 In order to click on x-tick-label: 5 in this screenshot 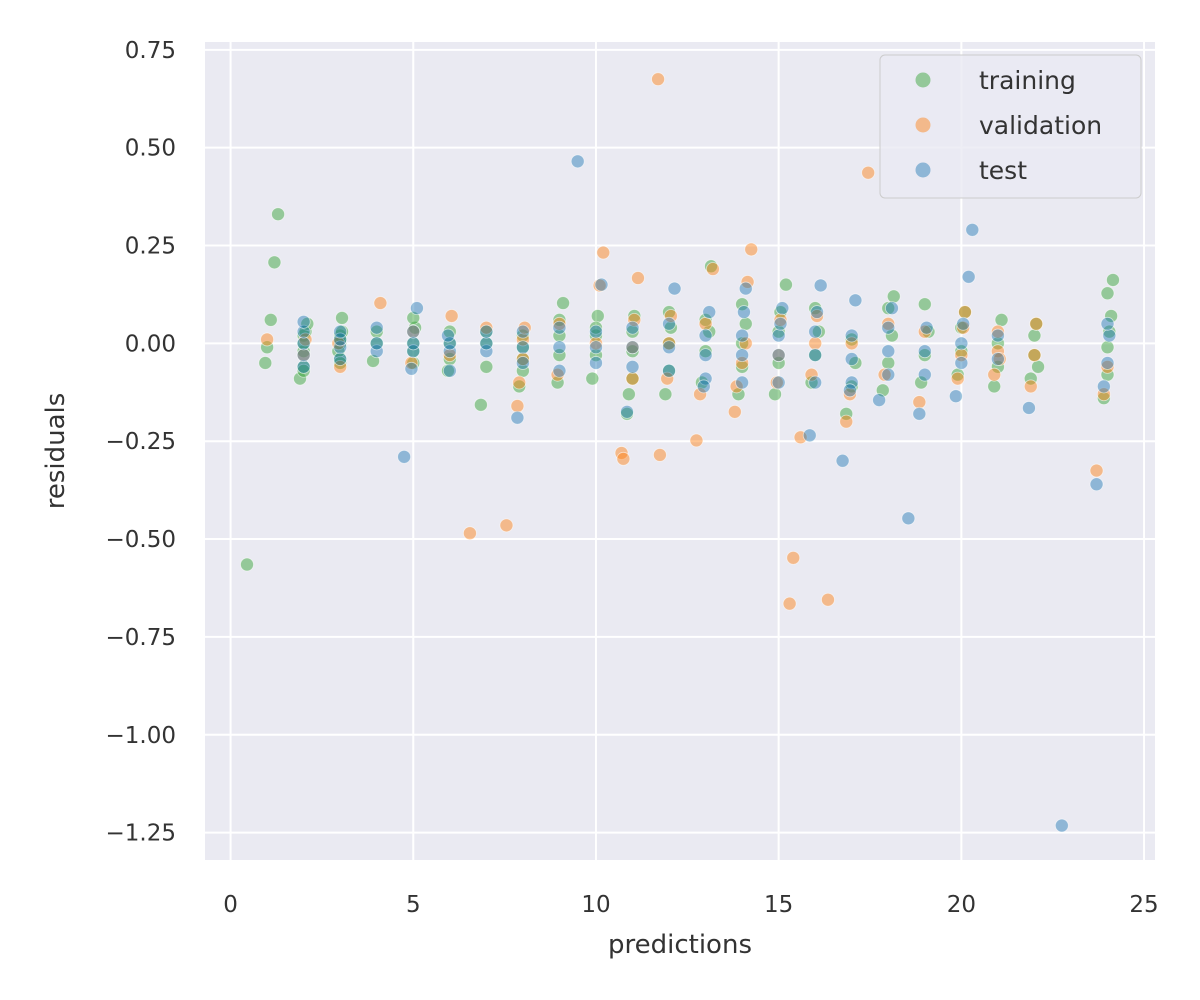, I will do `click(413, 905)`.